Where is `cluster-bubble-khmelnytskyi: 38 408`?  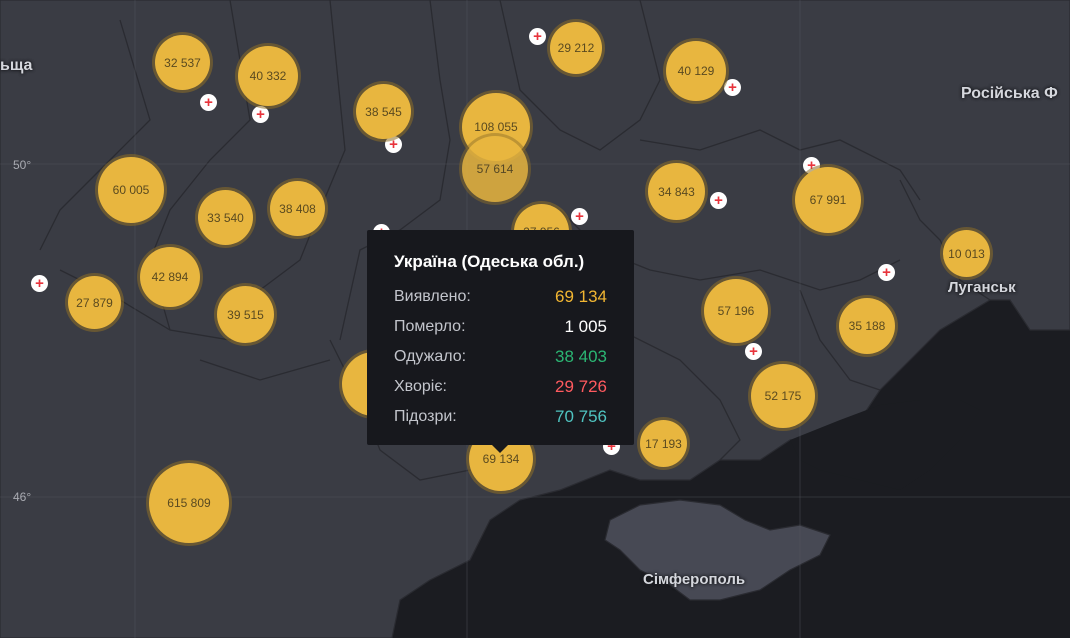 cluster-bubble-khmelnytskyi: 38 408 is located at coordinates (297, 208).